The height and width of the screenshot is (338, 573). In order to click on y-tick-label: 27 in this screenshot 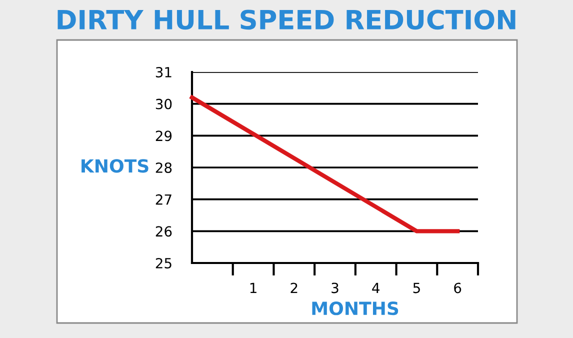, I will do `click(164, 199)`.